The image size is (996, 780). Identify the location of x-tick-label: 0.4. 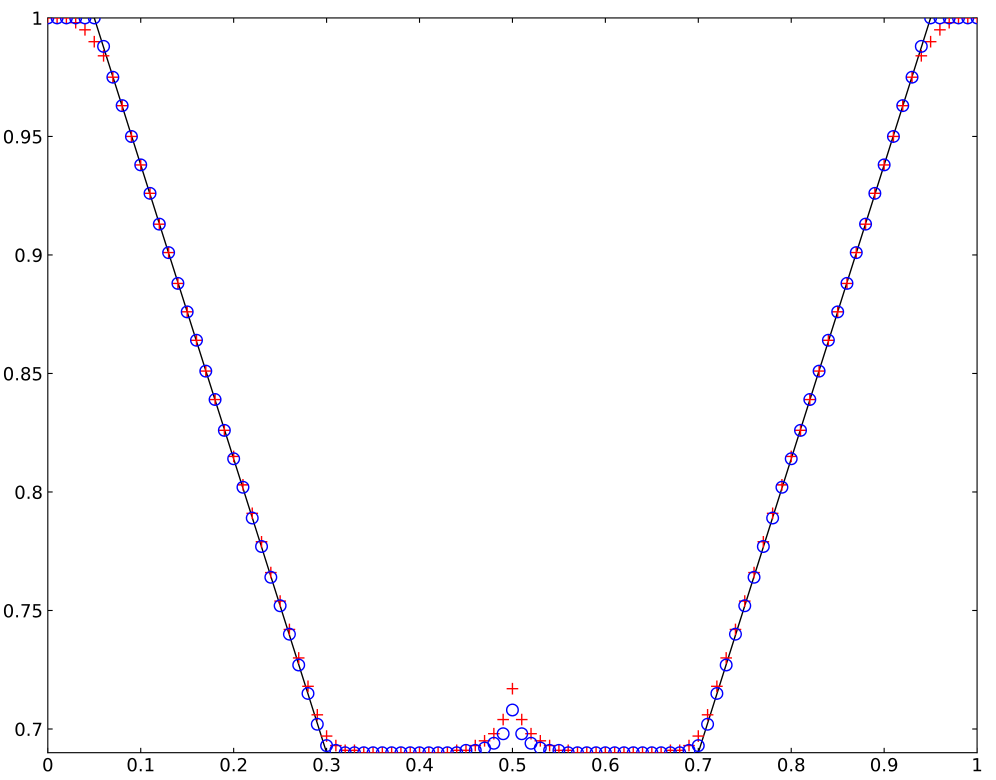
(419, 765).